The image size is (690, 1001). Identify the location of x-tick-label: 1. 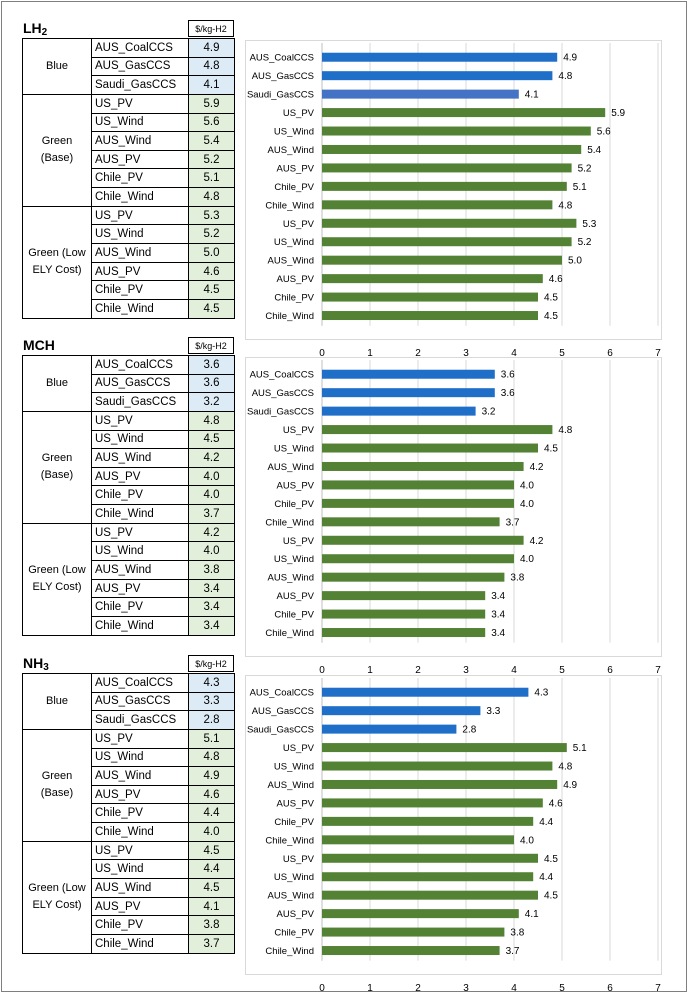
(370, 353).